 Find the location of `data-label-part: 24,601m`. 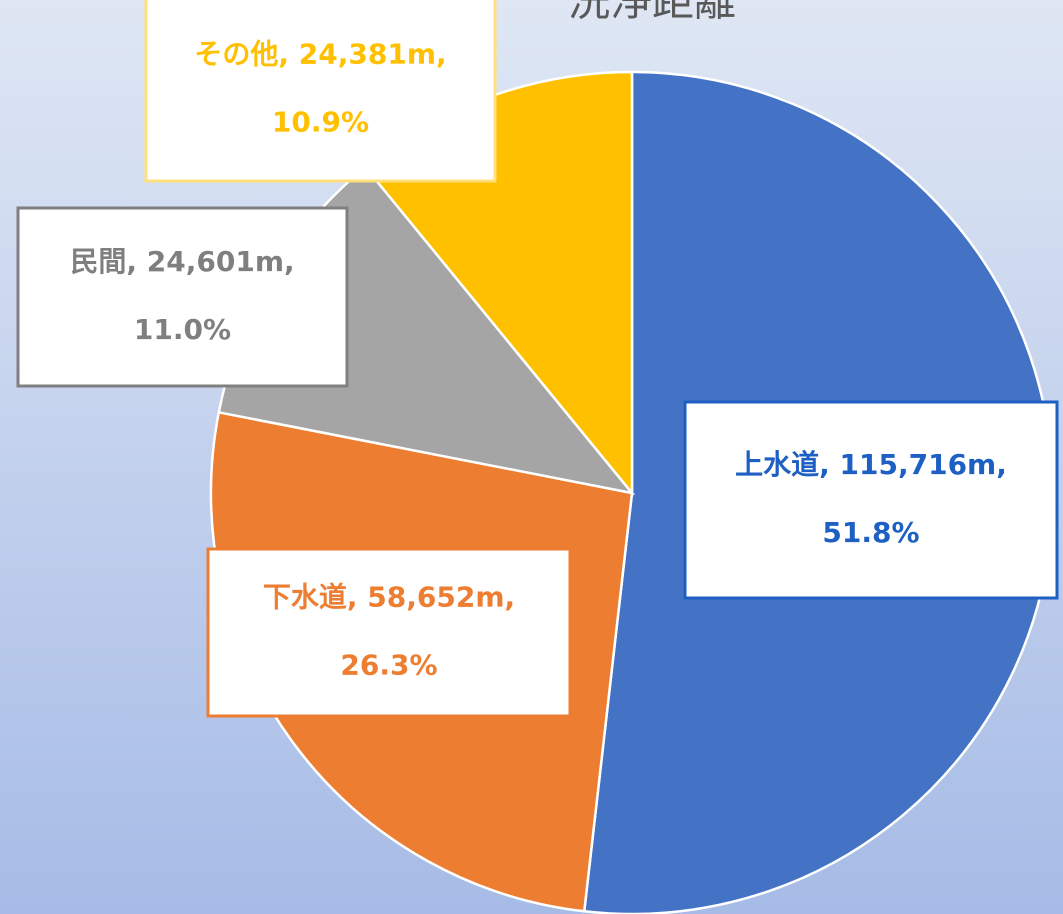

data-label-part: 24,601m is located at coordinates (215, 261).